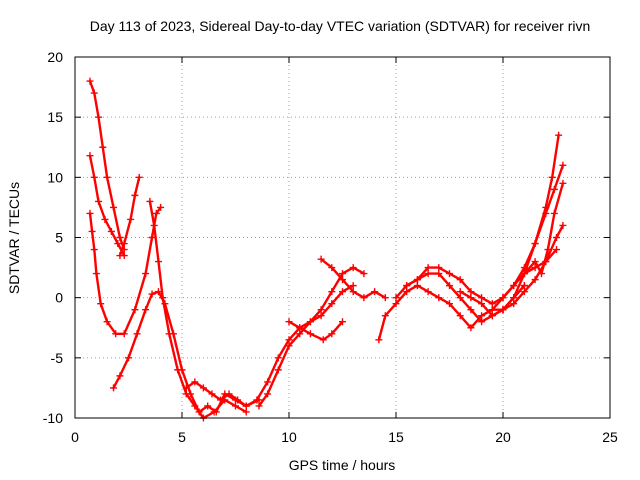 This screenshot has height=480, width=640. I want to click on x-tick-label: 0, so click(75, 437).